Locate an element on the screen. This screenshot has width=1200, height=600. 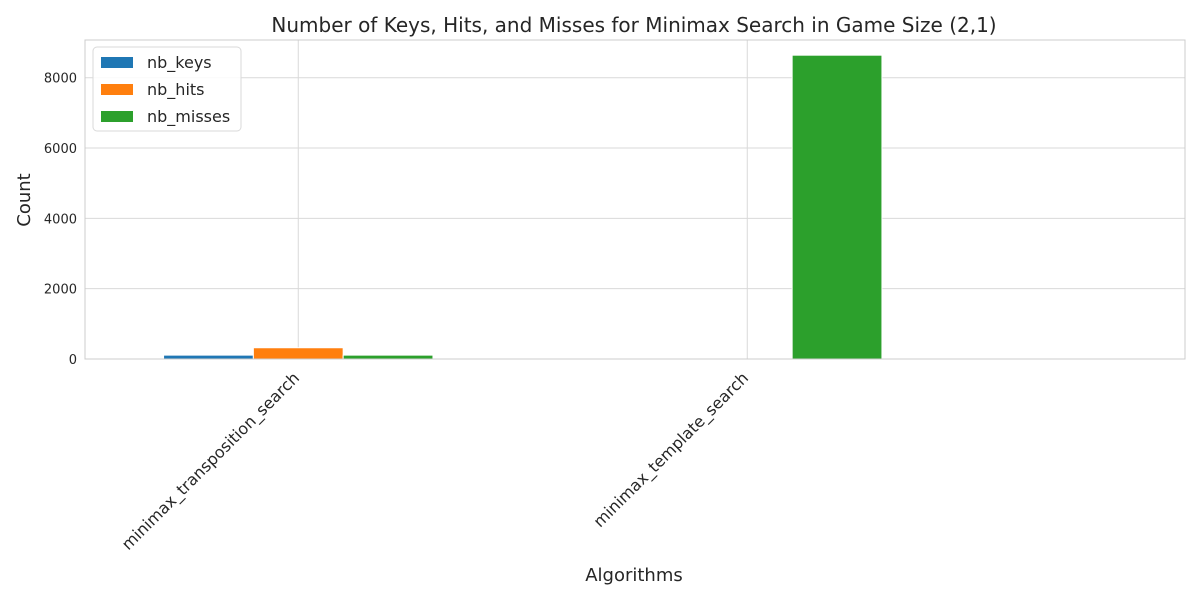
y-axis-label: Count is located at coordinates (24, 199).